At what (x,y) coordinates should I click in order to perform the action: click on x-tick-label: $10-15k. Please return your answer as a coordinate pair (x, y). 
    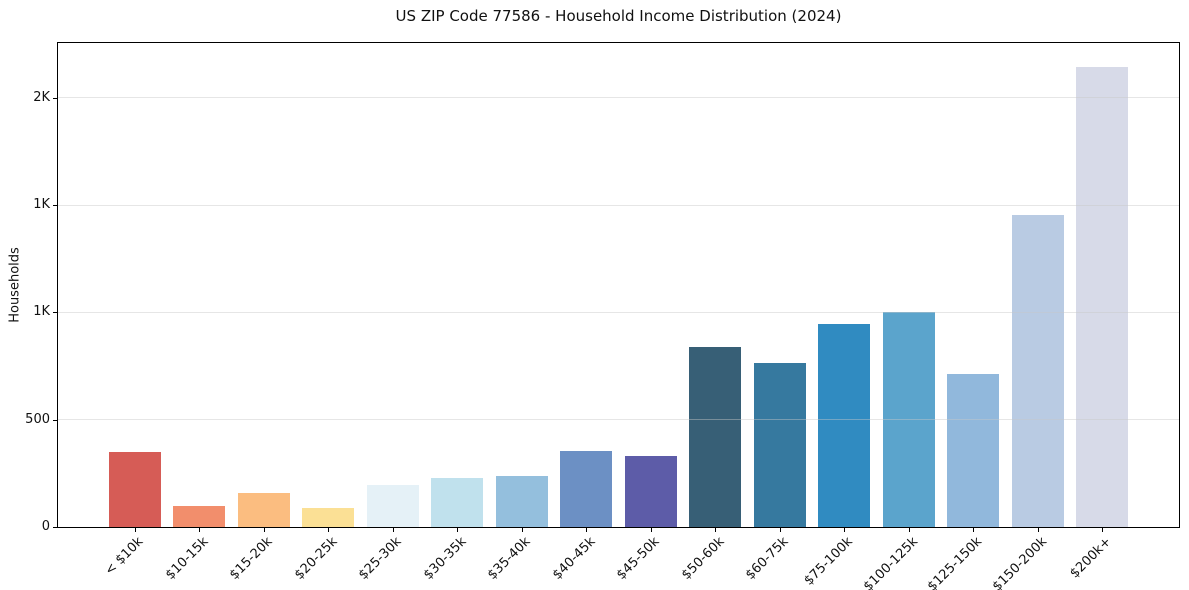
    Looking at the image, I should click on (187, 558).